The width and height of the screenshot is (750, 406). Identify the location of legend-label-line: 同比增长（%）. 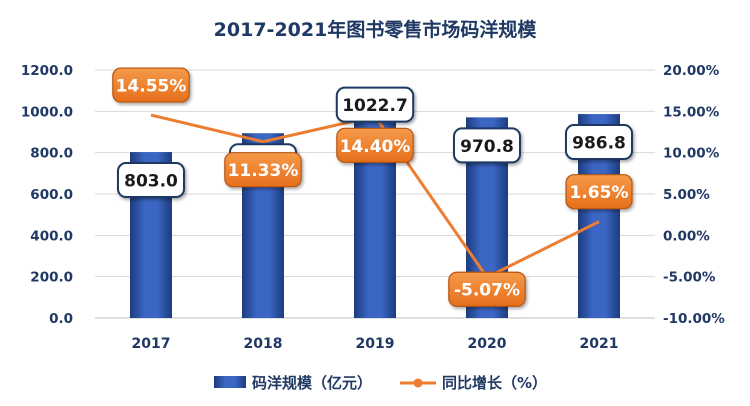
(494, 383).